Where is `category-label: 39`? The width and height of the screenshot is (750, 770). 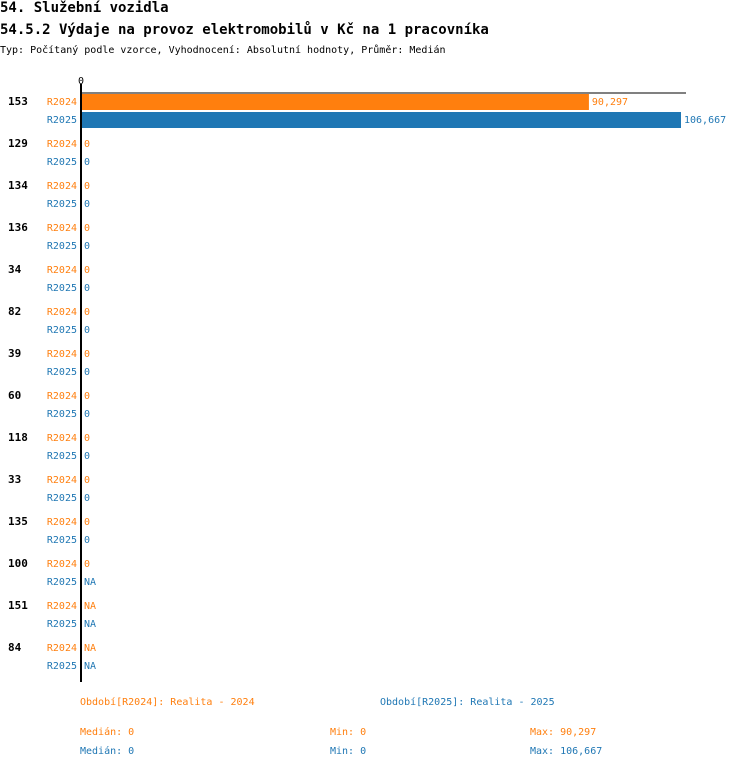
category-label: 39 is located at coordinates (14, 353).